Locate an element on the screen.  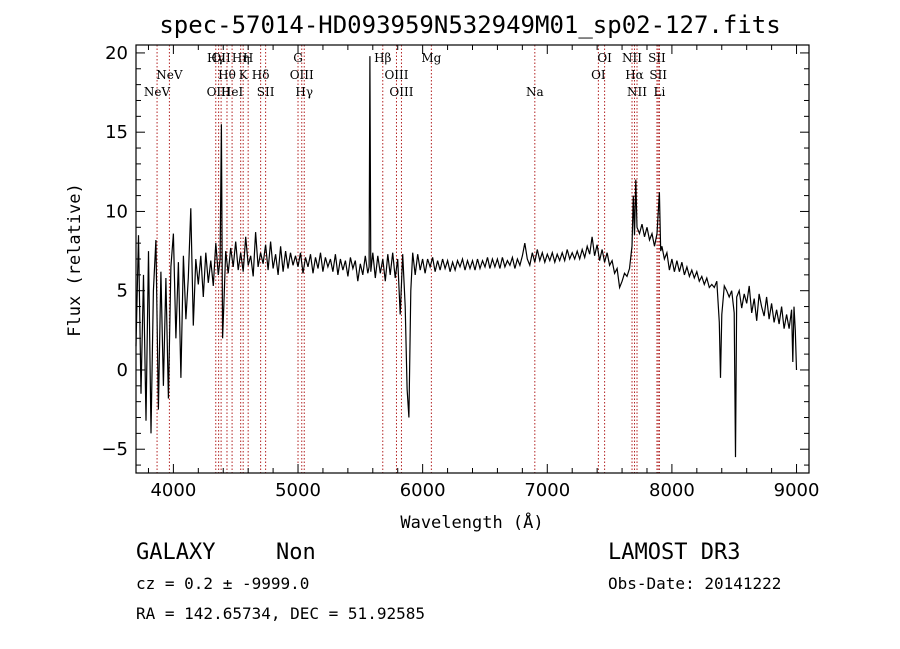
x-tick-label-0: 4000 is located at coordinates (173, 490).